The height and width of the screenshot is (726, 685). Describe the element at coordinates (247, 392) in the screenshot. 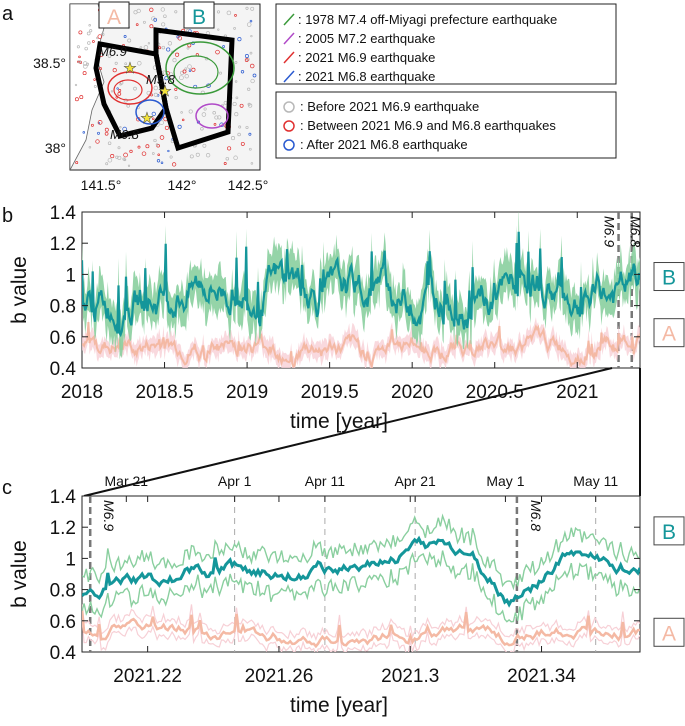

I see `x-tick-label: 2019` at that location.